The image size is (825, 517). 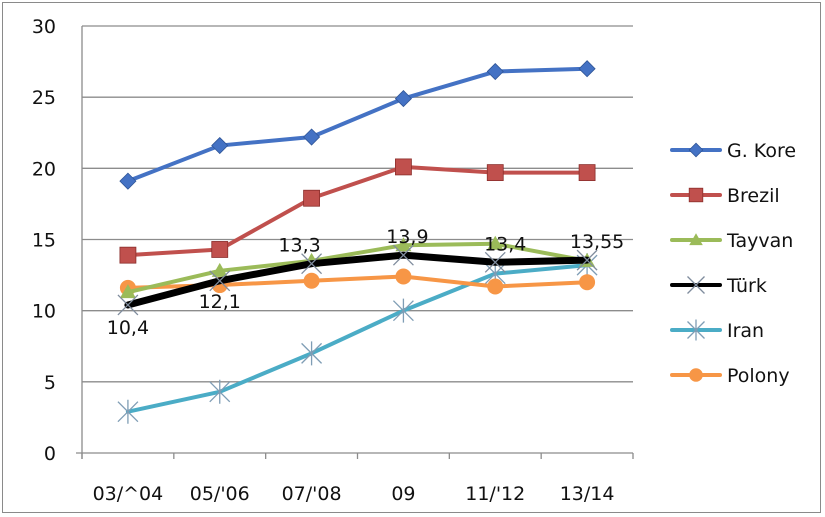 What do you see at coordinates (758, 376) in the screenshot?
I see `legend-label: Polony` at bounding box center [758, 376].